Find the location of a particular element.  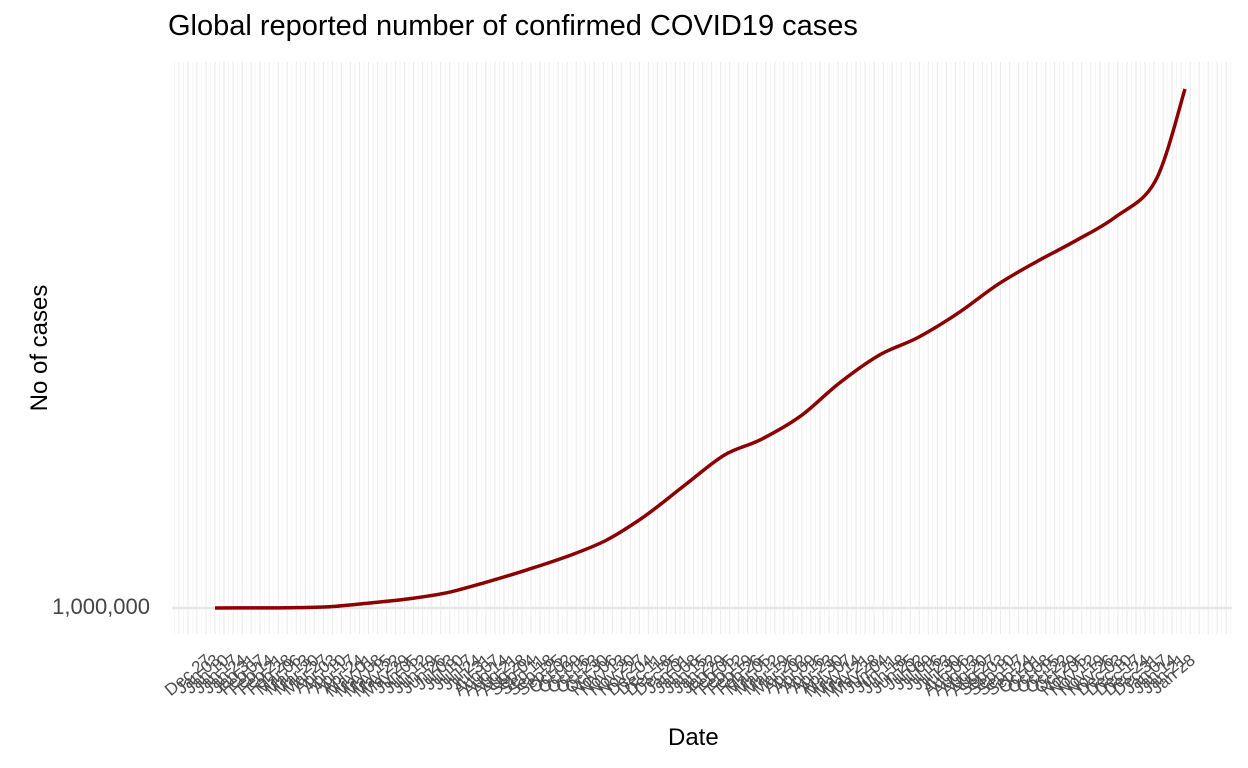

x-axis-title: Date is located at coordinates (693, 737).